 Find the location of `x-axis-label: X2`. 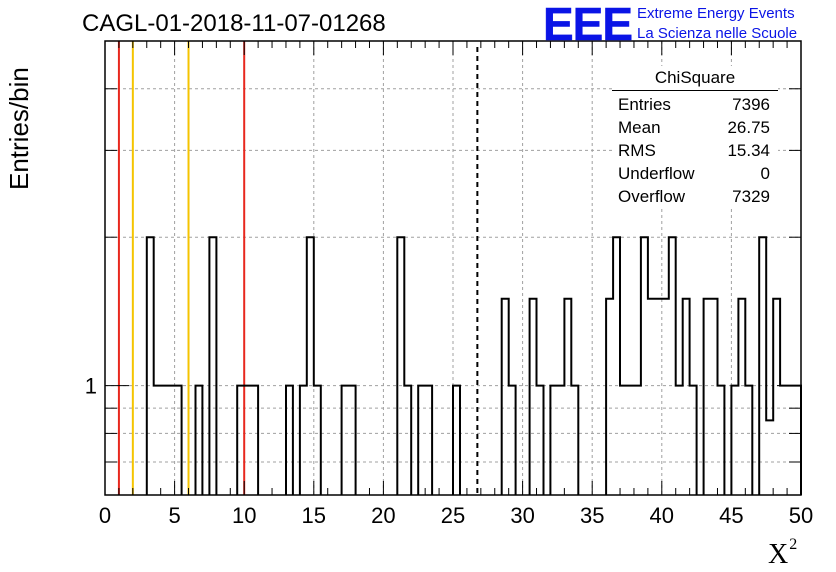

x-axis-label: X2 is located at coordinates (783, 553).